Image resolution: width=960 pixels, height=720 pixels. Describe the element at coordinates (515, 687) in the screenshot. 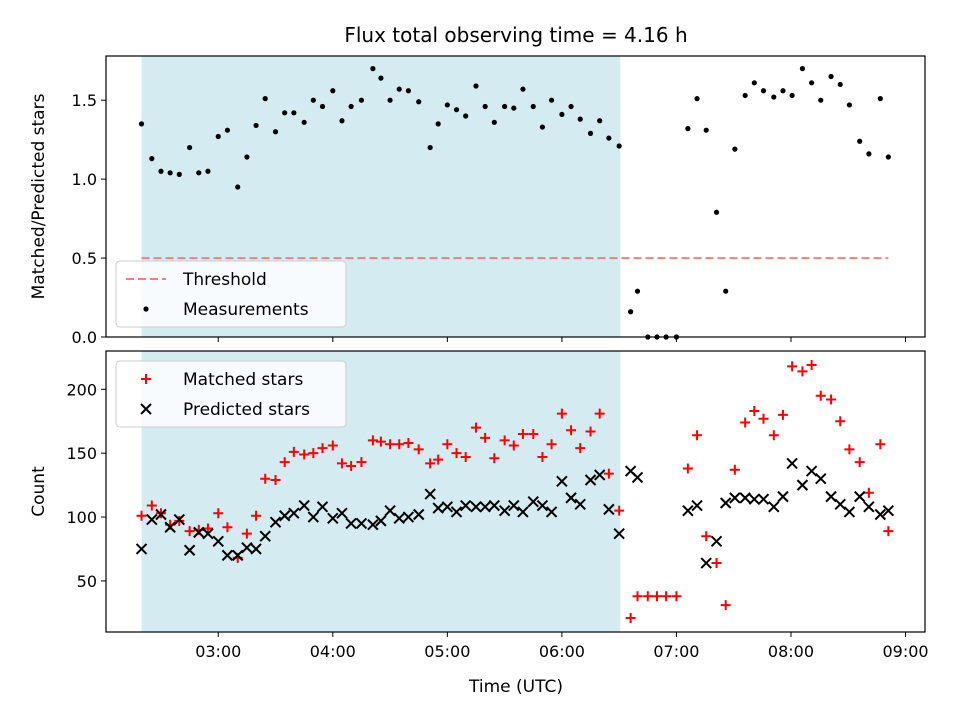

I see `x-axis-label: Time (UTC)` at that location.